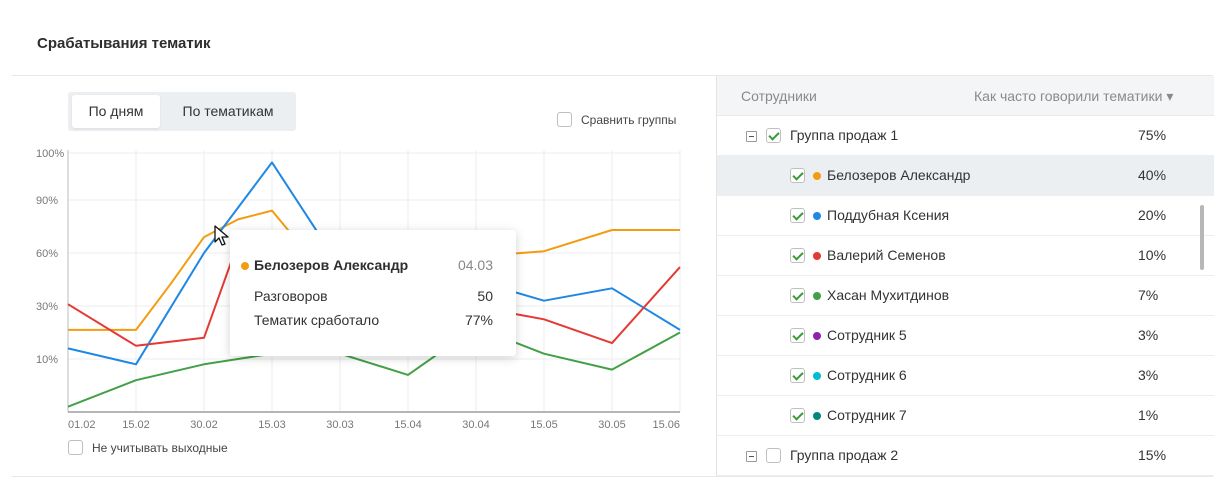  I want to click on page-title: Срабатывания тематик, so click(124, 43).